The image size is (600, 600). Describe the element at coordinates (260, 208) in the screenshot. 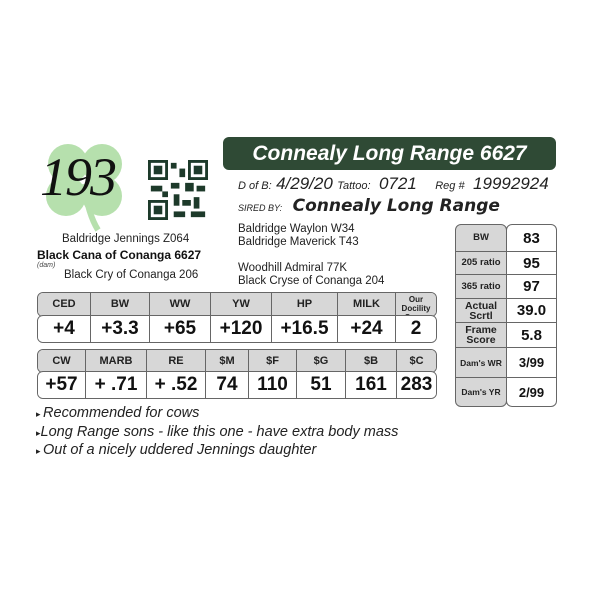

I see `sired-by-label: SIRED BY:` at that location.